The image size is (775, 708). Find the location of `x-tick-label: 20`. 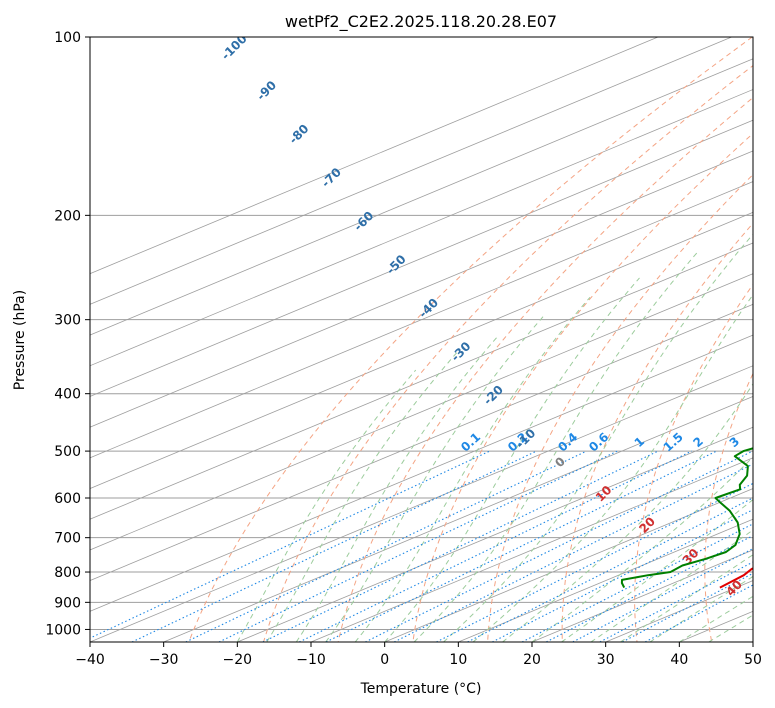

x-tick-label: 20 is located at coordinates (532, 660).